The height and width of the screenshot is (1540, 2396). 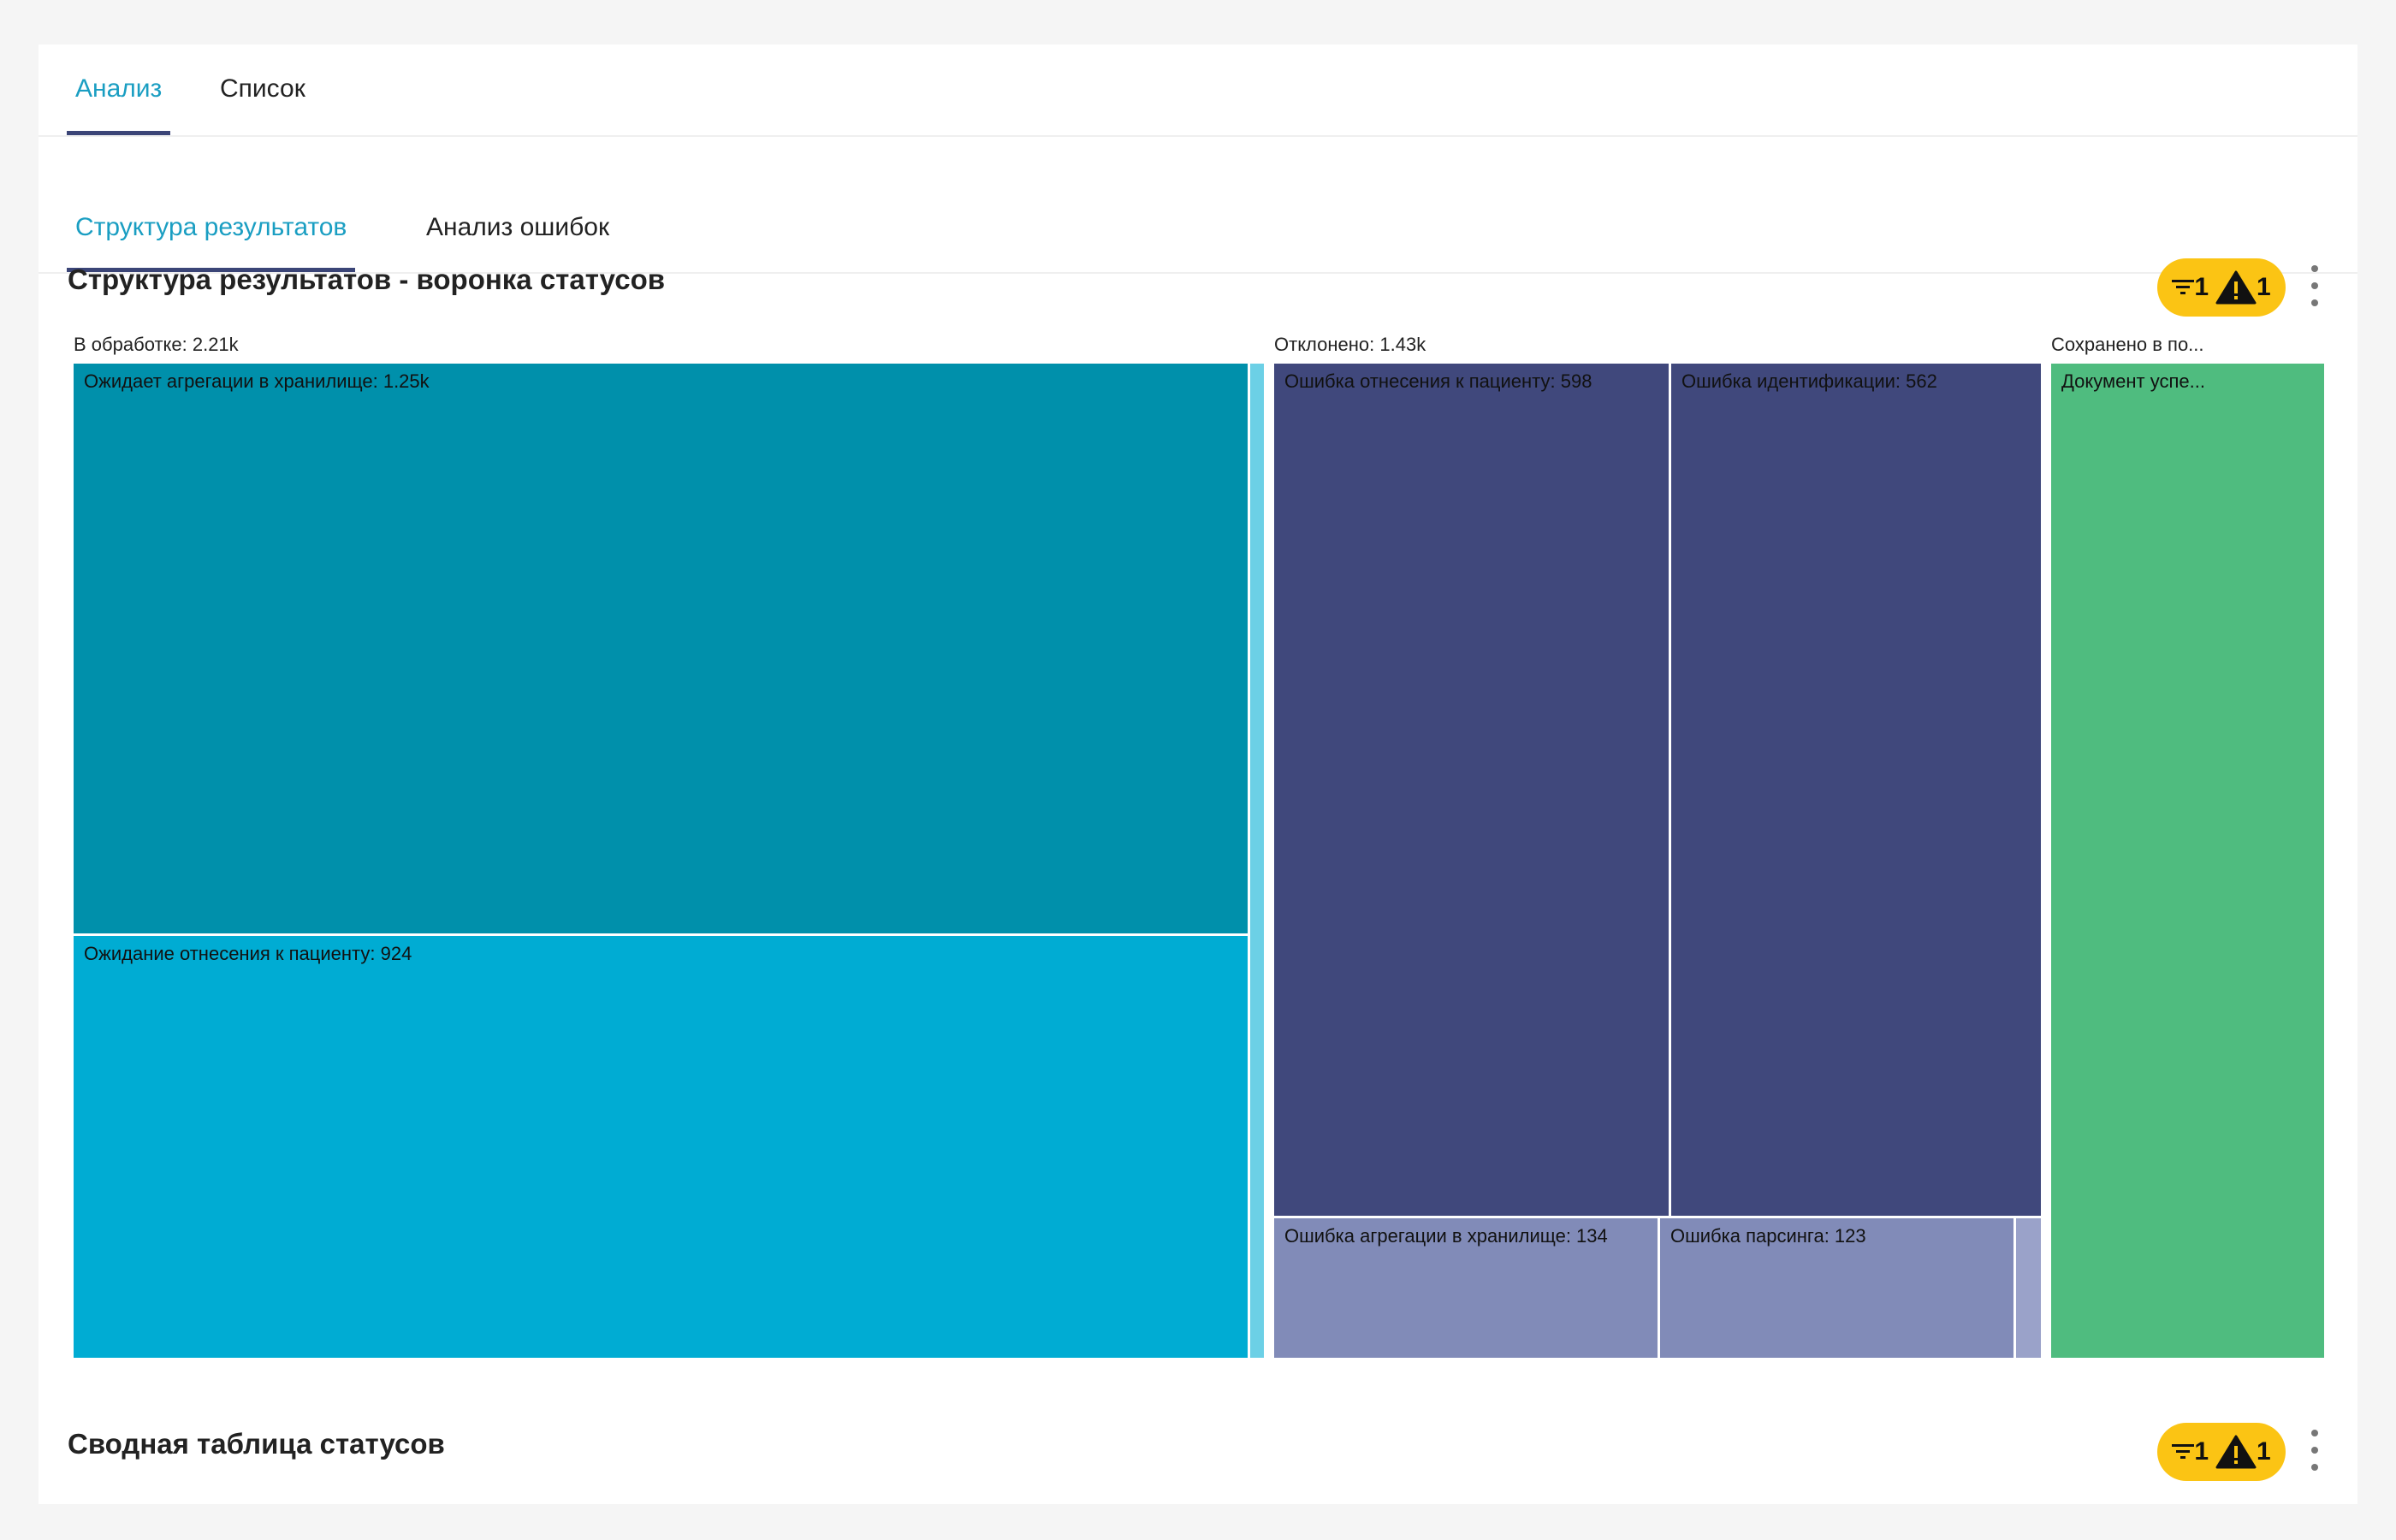 I want to click on treemap-cell-label: Ожидание отнесения к пациенту: 924, so click(x=248, y=953).